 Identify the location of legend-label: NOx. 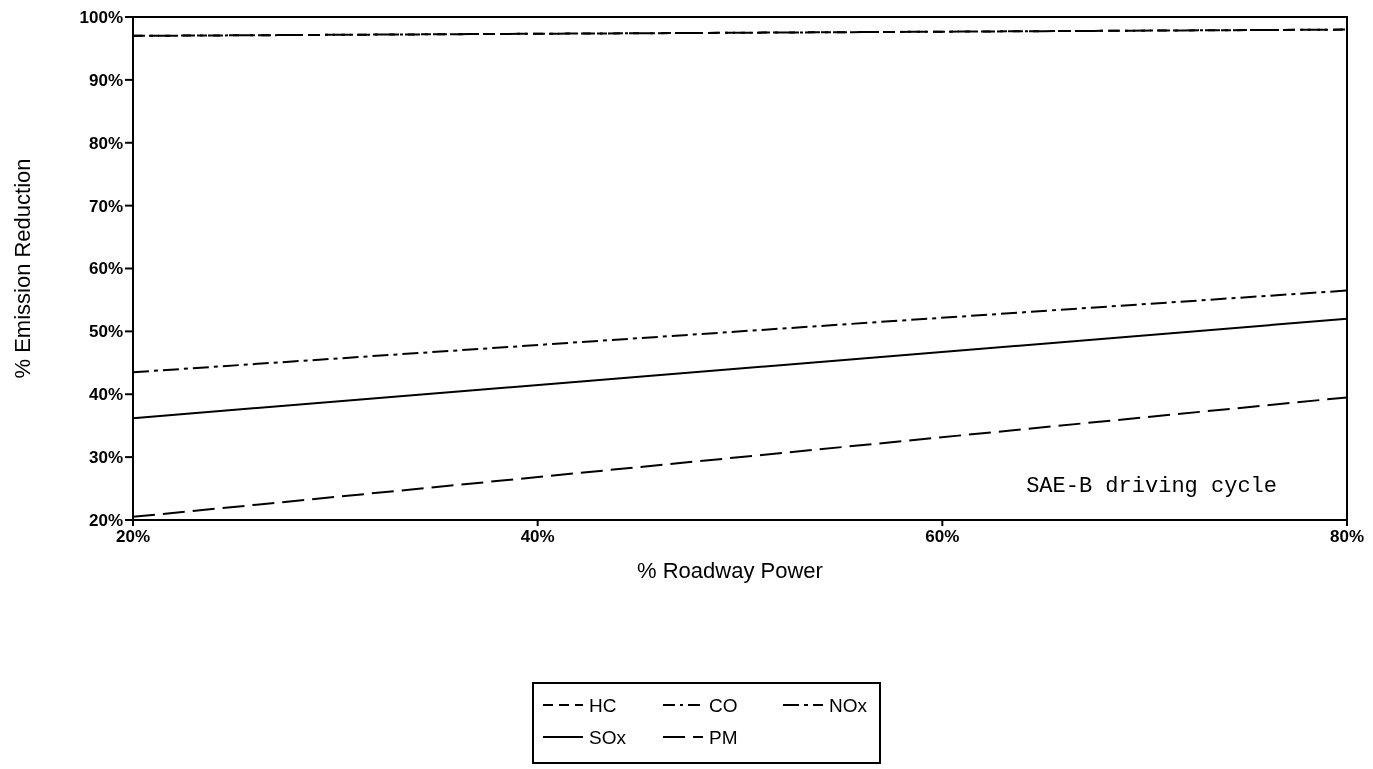
(848, 705).